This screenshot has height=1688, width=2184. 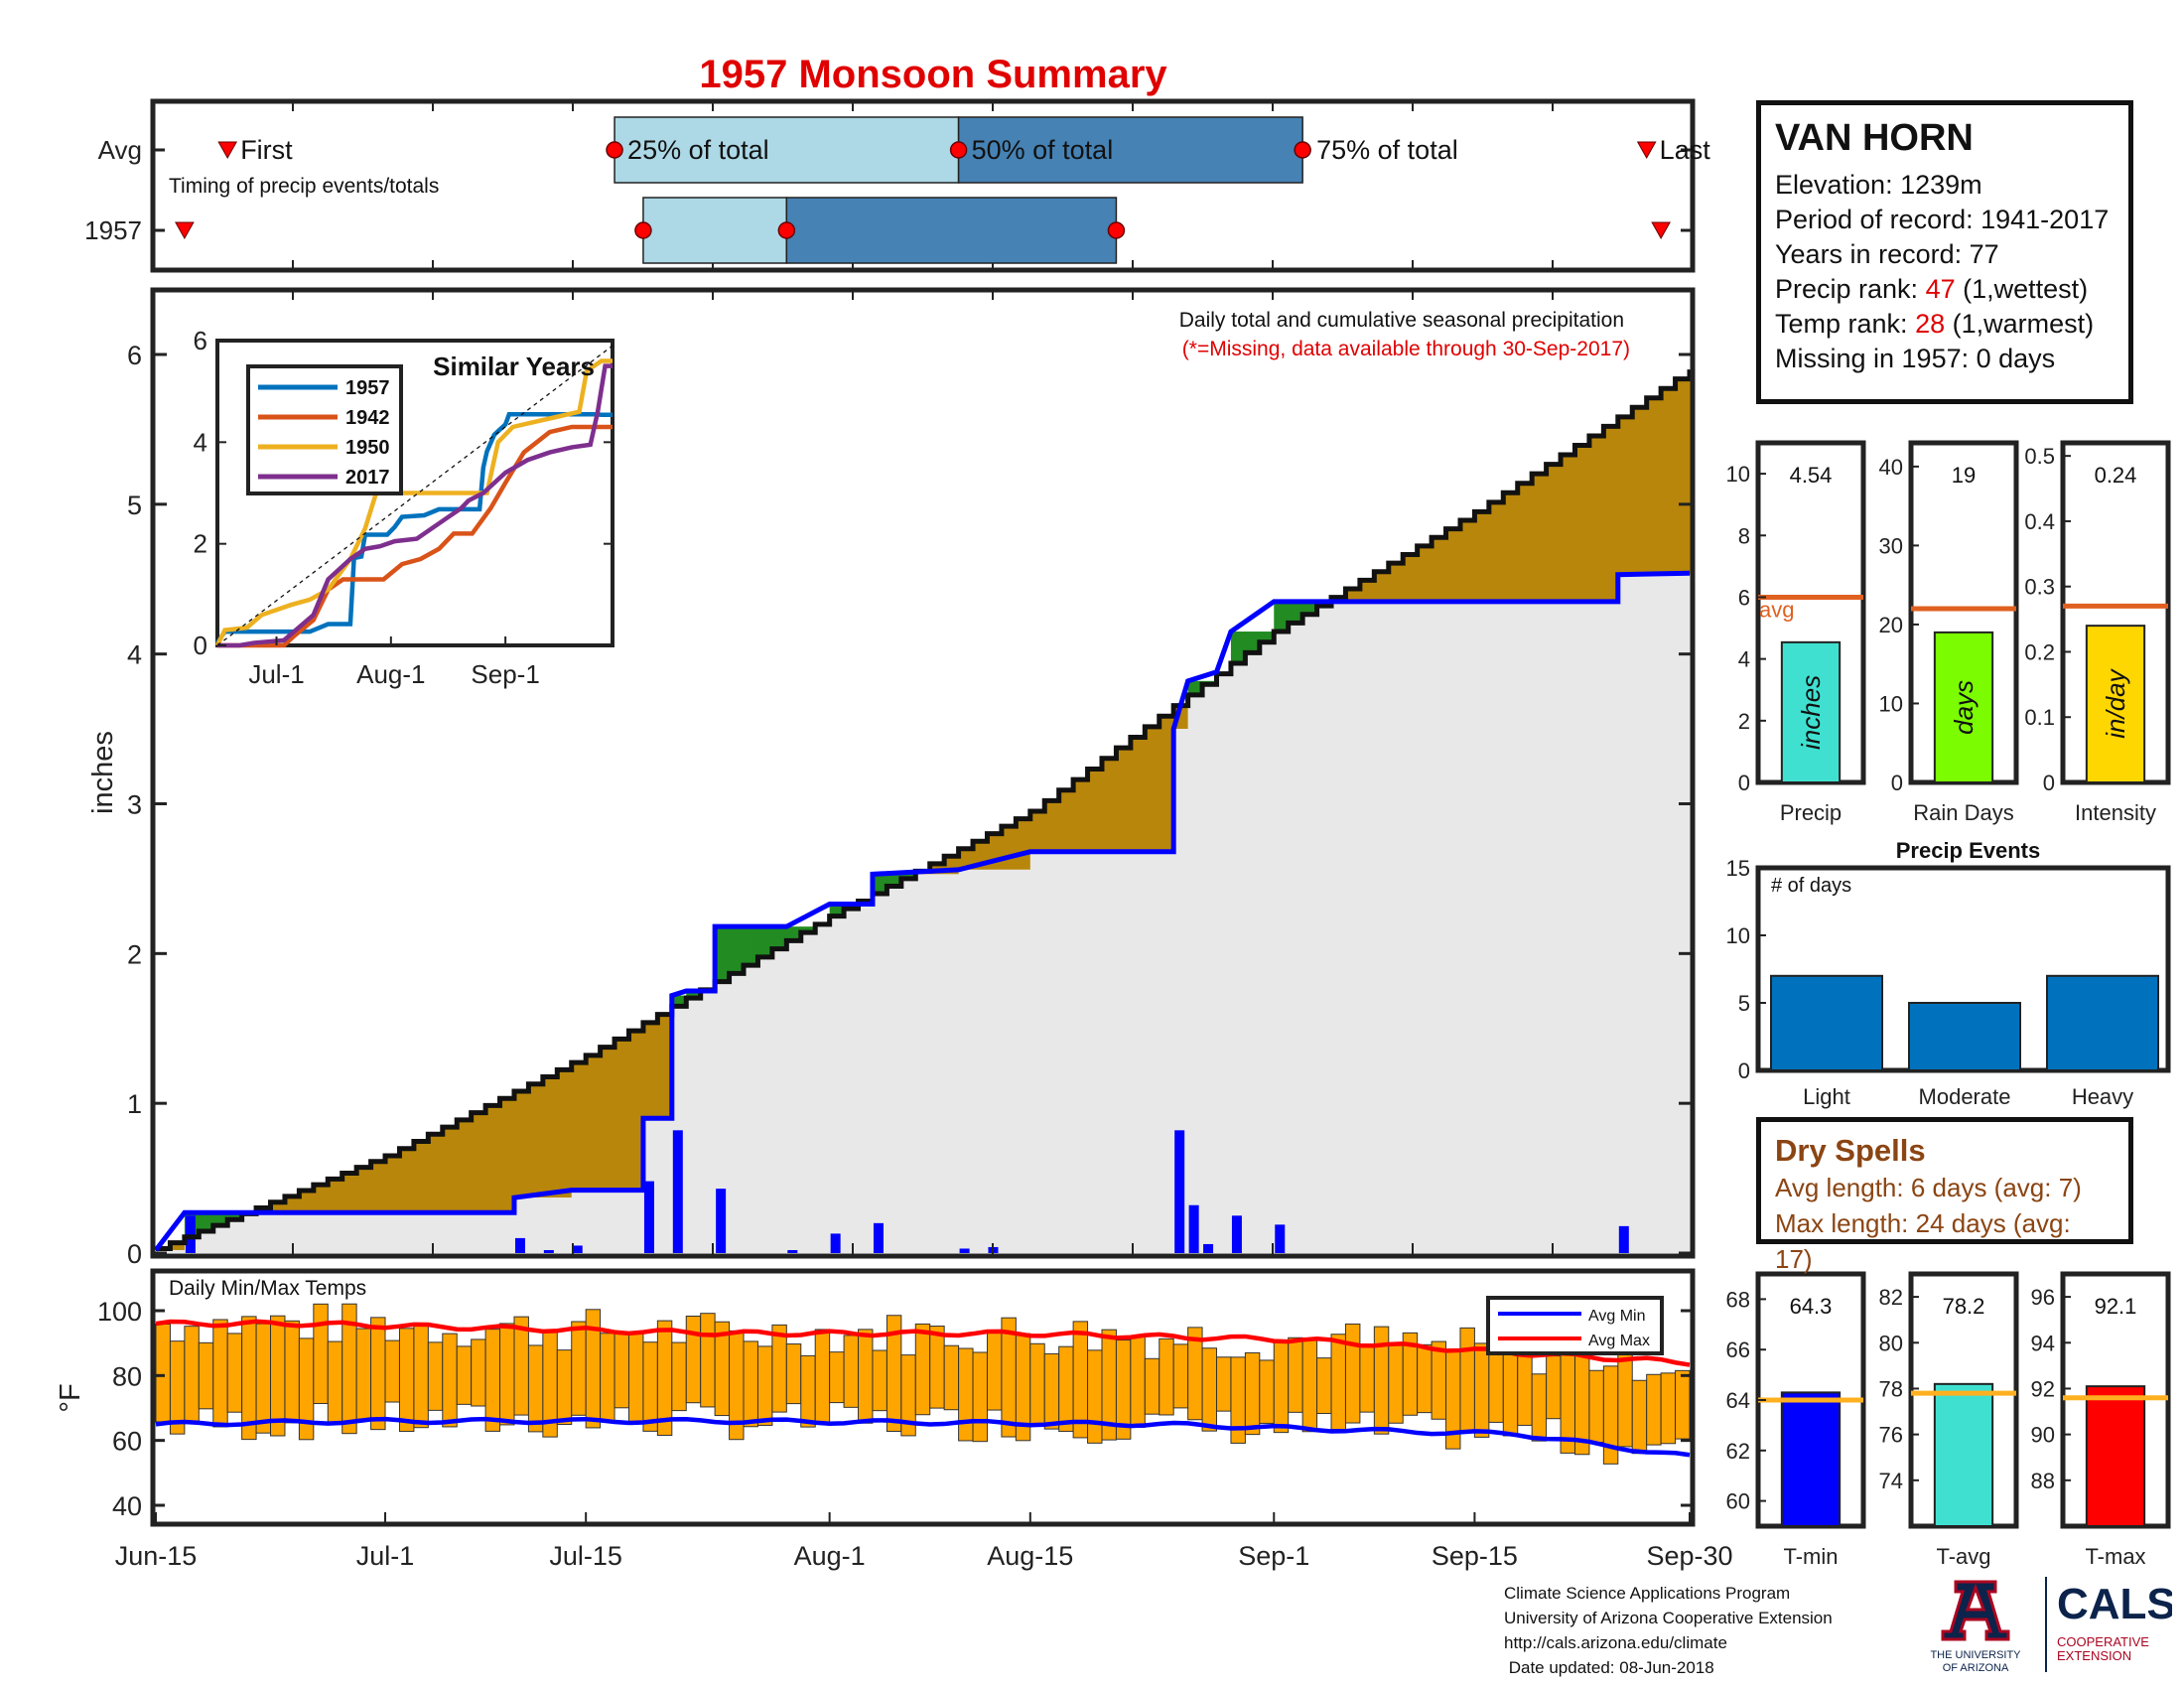 What do you see at coordinates (2103, 1641) in the screenshot?
I see `cals-text-1: COOPERATIVE` at bounding box center [2103, 1641].